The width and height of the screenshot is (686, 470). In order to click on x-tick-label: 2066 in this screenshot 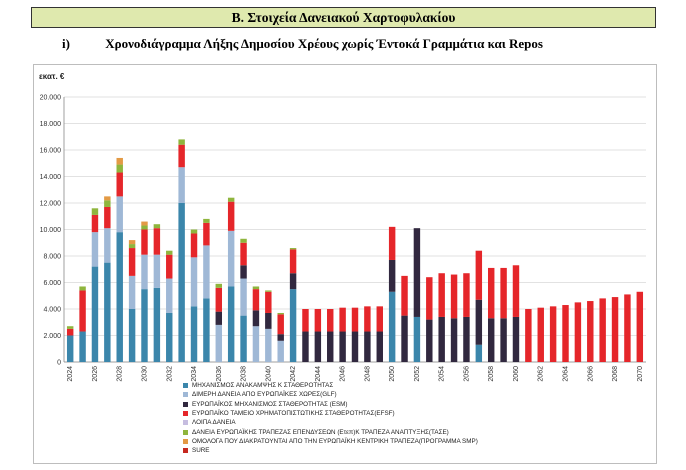, I will do `click(590, 374)`.